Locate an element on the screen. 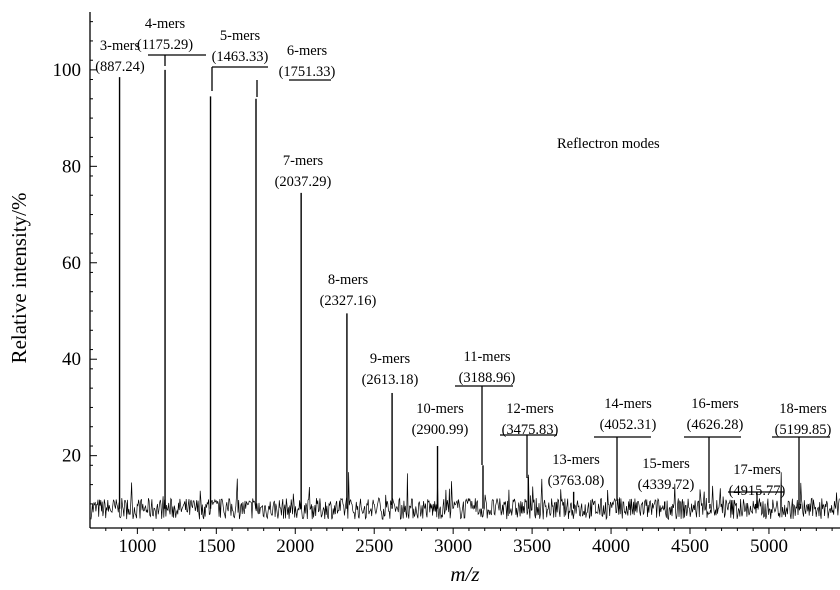  x-tick-label: 5000 is located at coordinates (769, 546).